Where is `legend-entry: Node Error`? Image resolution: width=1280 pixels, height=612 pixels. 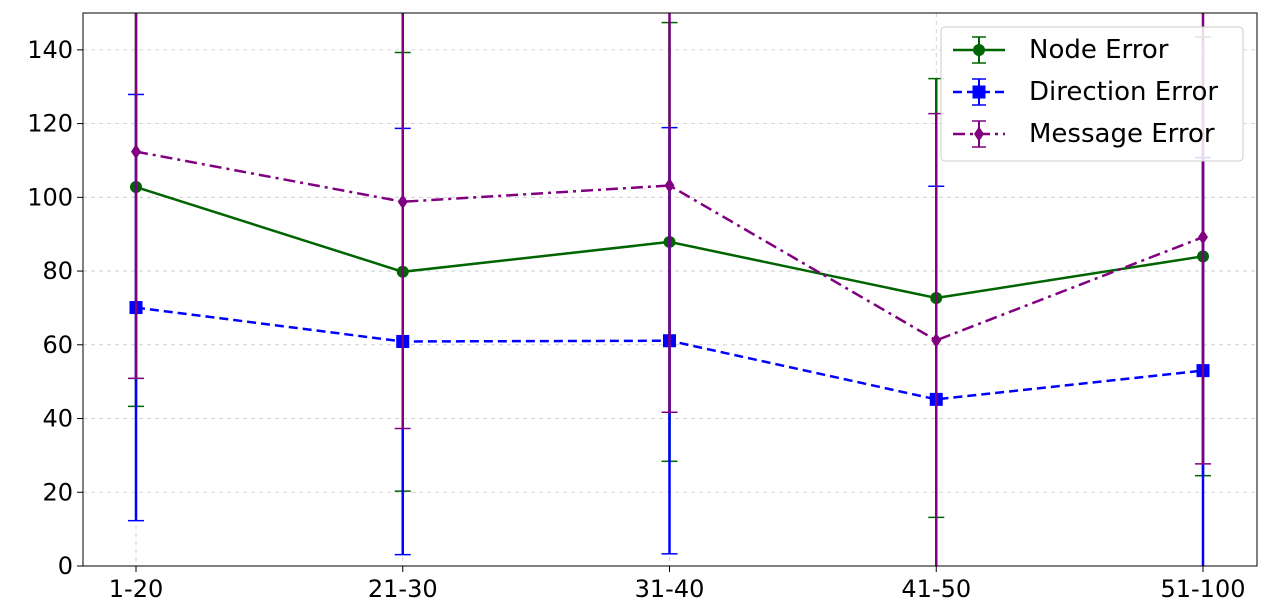 legend-entry: Node Error is located at coordinates (1061, 50).